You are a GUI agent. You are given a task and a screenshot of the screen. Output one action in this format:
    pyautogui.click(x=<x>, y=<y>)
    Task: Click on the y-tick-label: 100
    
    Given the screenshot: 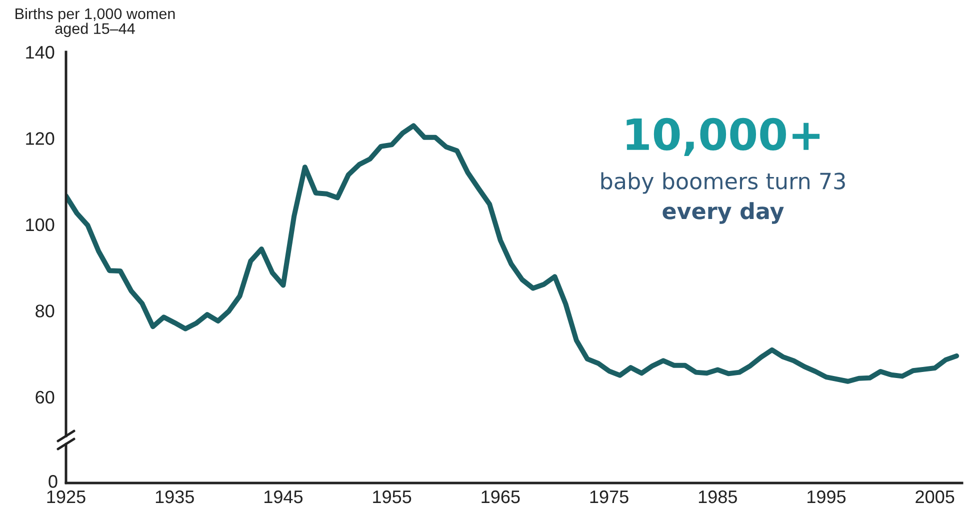 What is the action you would take?
    pyautogui.click(x=40, y=225)
    